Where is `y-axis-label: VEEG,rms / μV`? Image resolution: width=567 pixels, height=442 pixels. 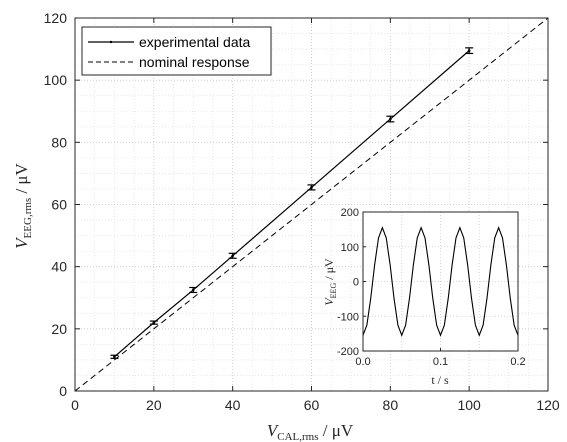 y-axis-label: VEEG,rms / μV is located at coordinates (23, 205).